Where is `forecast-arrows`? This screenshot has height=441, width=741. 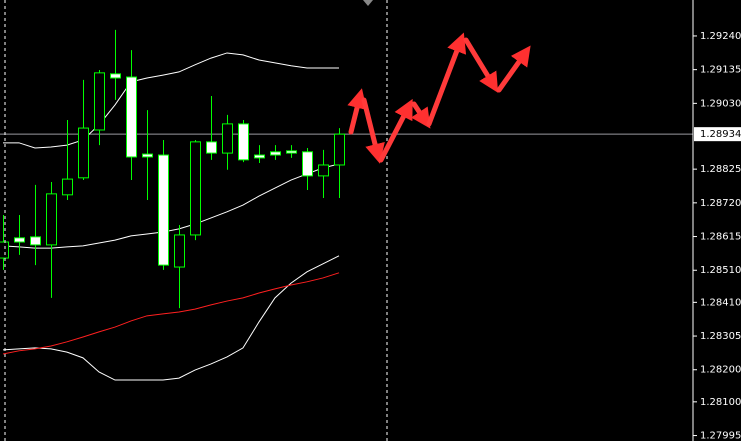
forecast-arrows is located at coordinates (439, 98).